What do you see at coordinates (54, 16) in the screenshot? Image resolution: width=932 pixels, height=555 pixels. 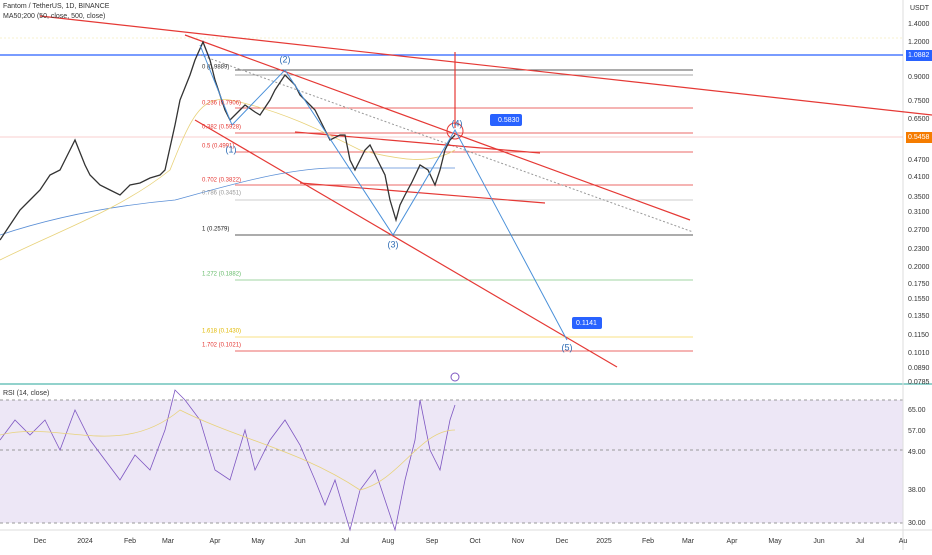 I see `ma-legend: MA50;200 (50, close, 500, close)` at bounding box center [54, 16].